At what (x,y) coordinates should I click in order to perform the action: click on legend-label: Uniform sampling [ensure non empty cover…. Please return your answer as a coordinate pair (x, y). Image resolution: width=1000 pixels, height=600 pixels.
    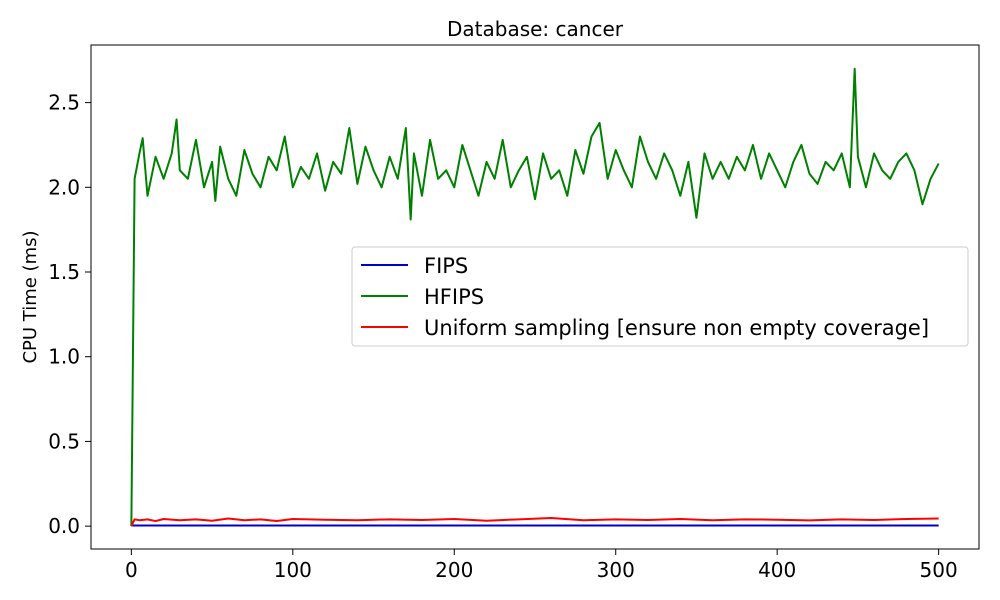
    Looking at the image, I should click on (676, 328).